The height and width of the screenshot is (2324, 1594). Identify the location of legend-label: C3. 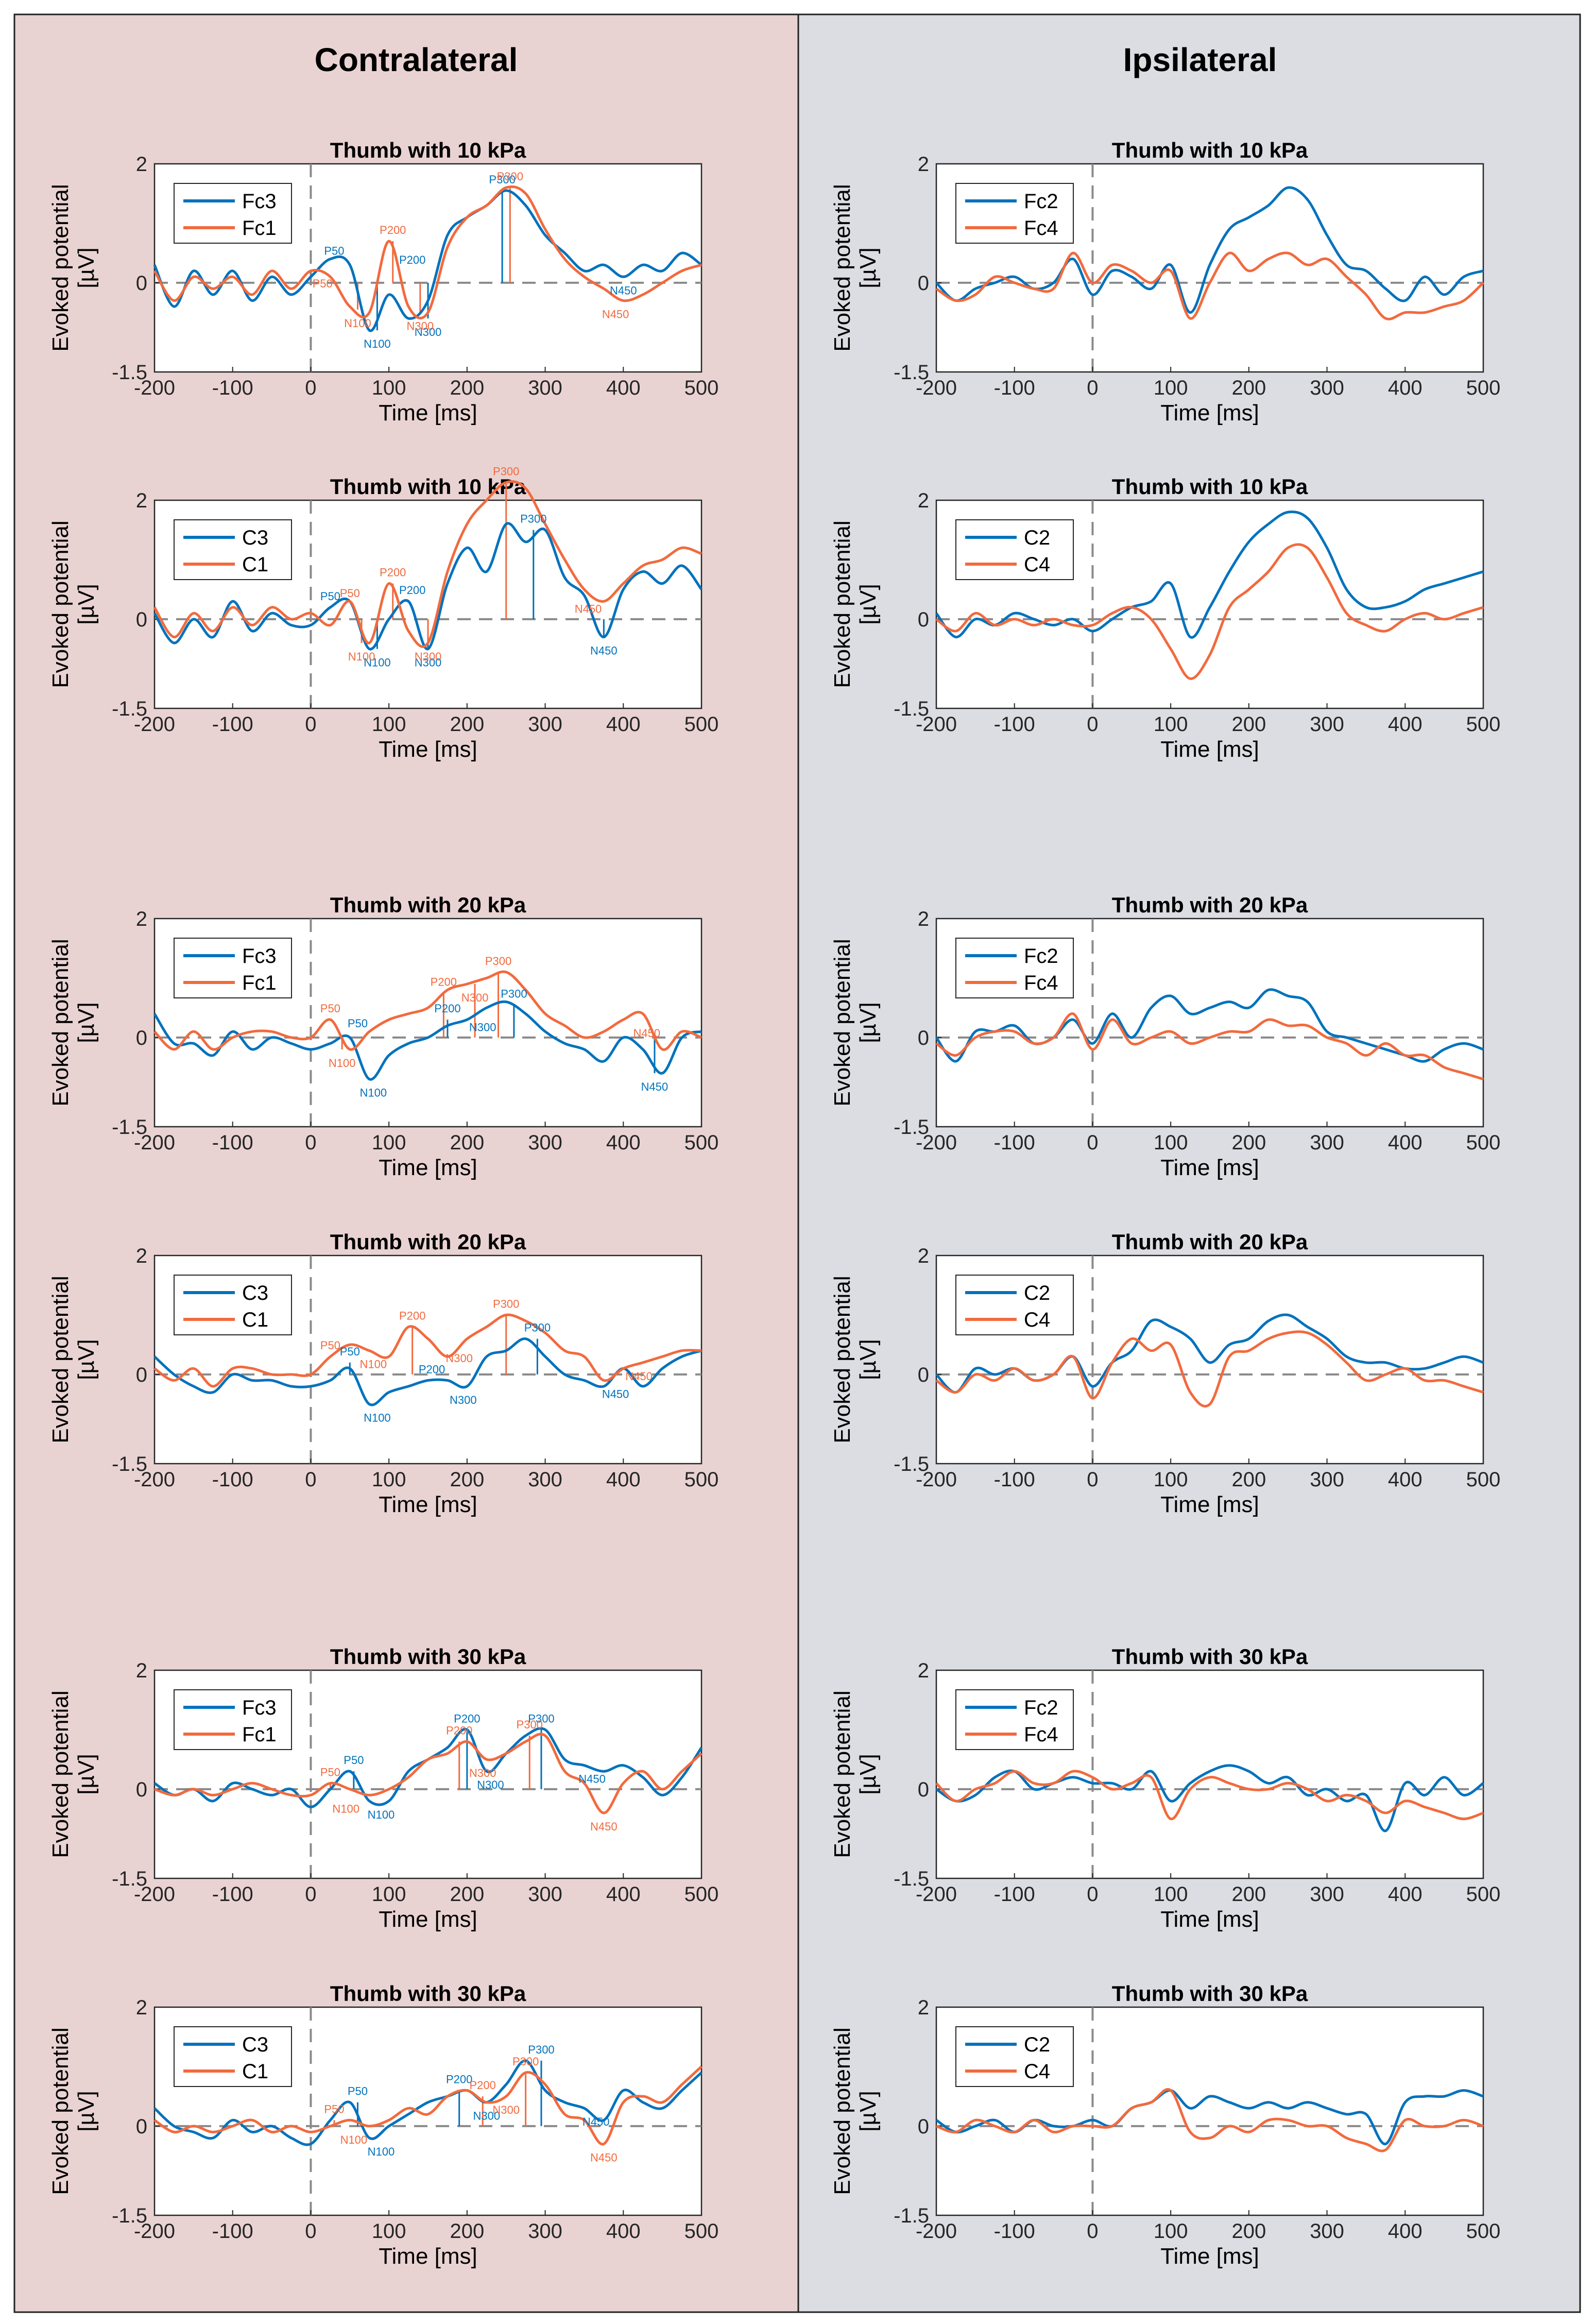
(255, 2044).